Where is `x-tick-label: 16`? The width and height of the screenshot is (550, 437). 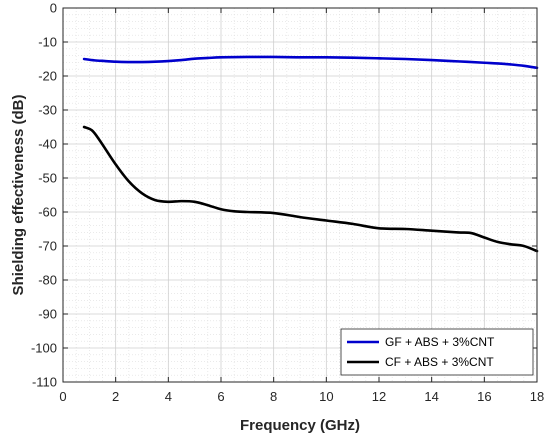 x-tick-label: 16 is located at coordinates (484, 396).